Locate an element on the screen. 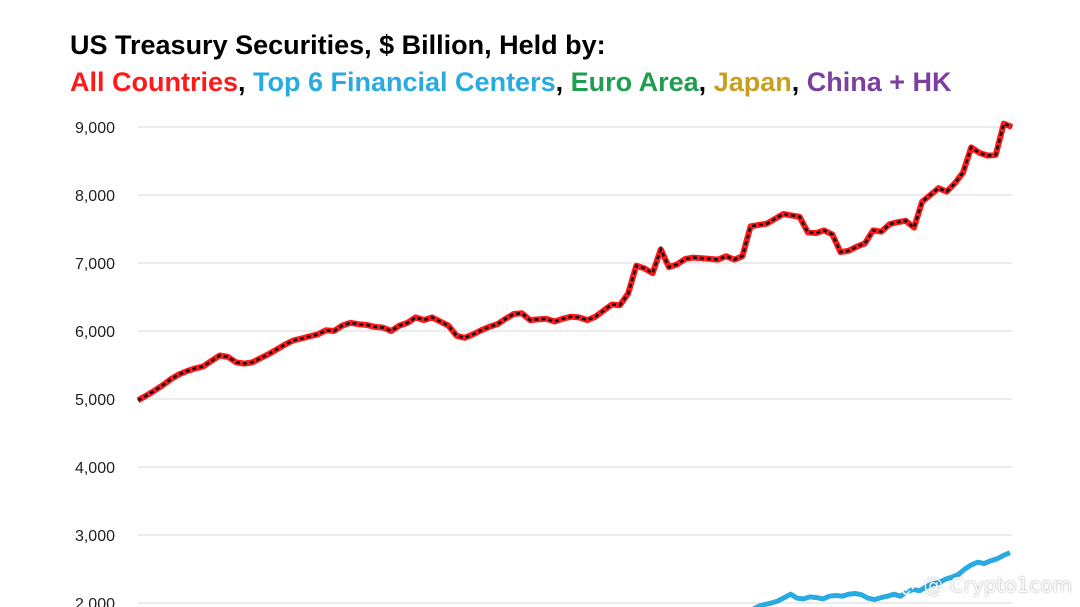 The width and height of the screenshot is (1080, 607). legend-top-6-financial-centers: Top 6 Financial Centers is located at coordinates (404, 82).